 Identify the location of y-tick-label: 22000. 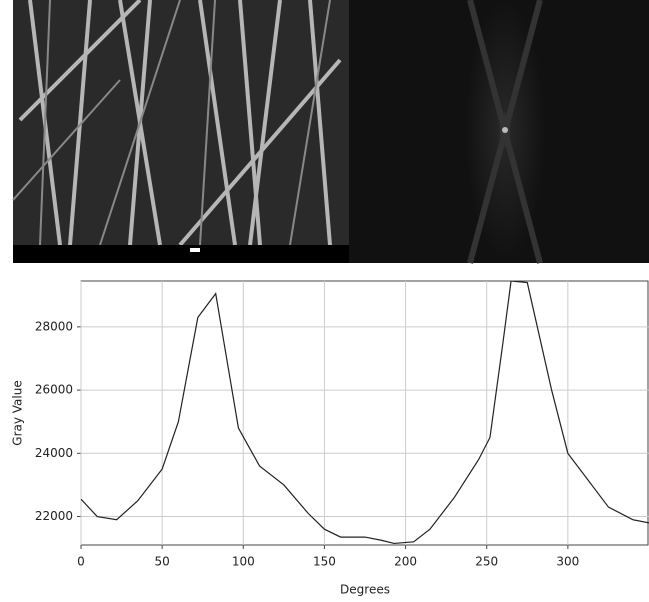
(54, 516).